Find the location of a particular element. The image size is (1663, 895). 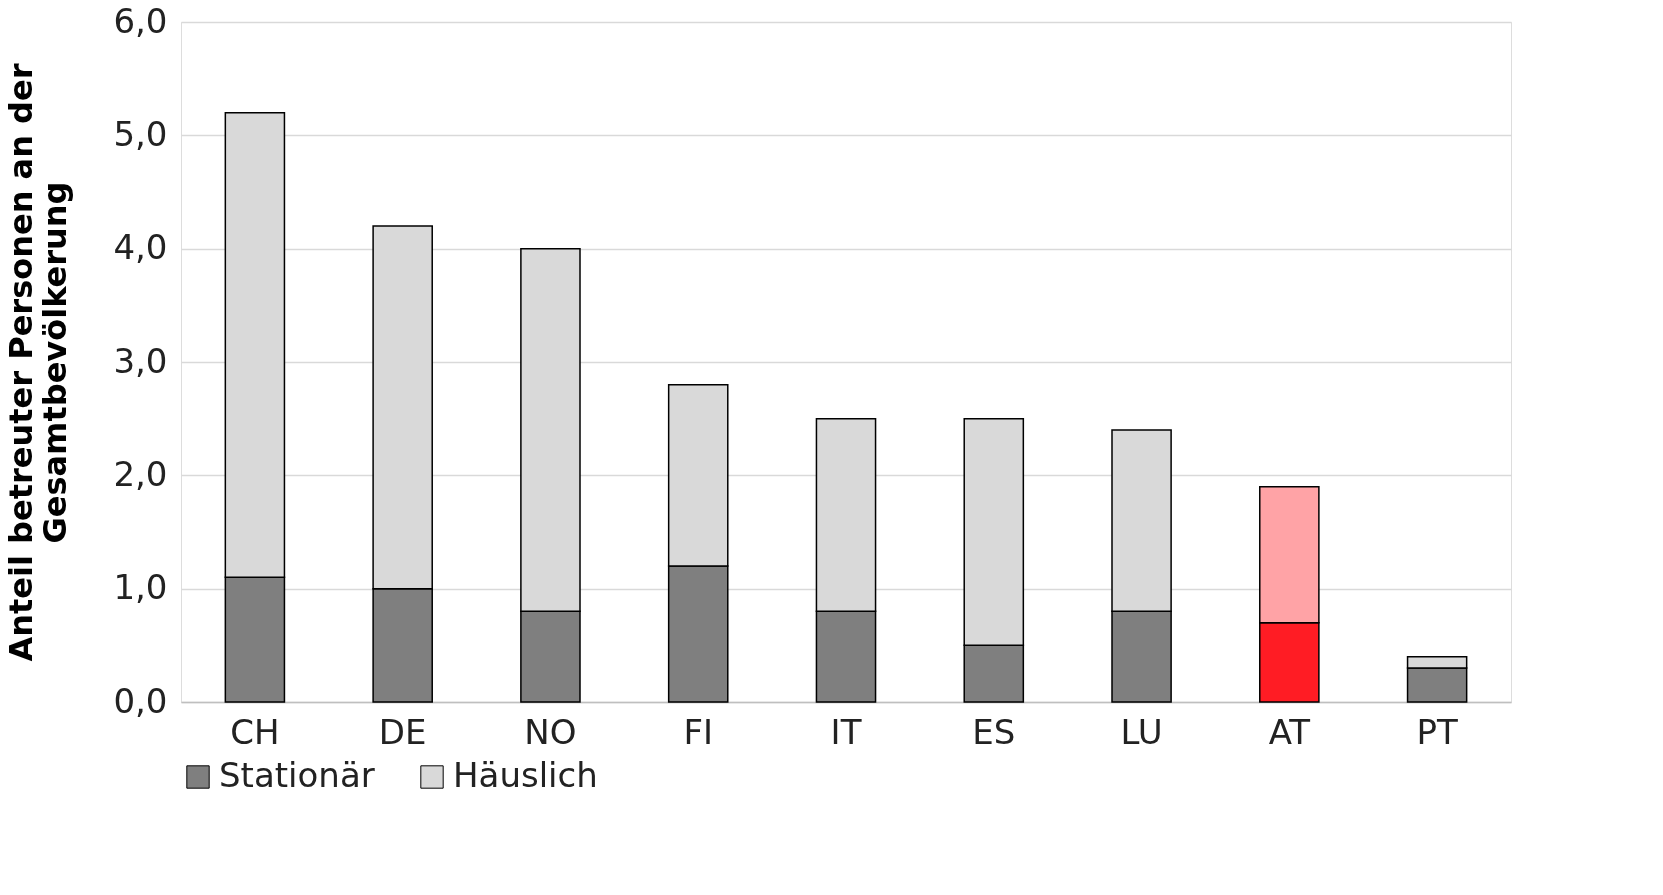

x-tick-label: ES is located at coordinates (994, 731).